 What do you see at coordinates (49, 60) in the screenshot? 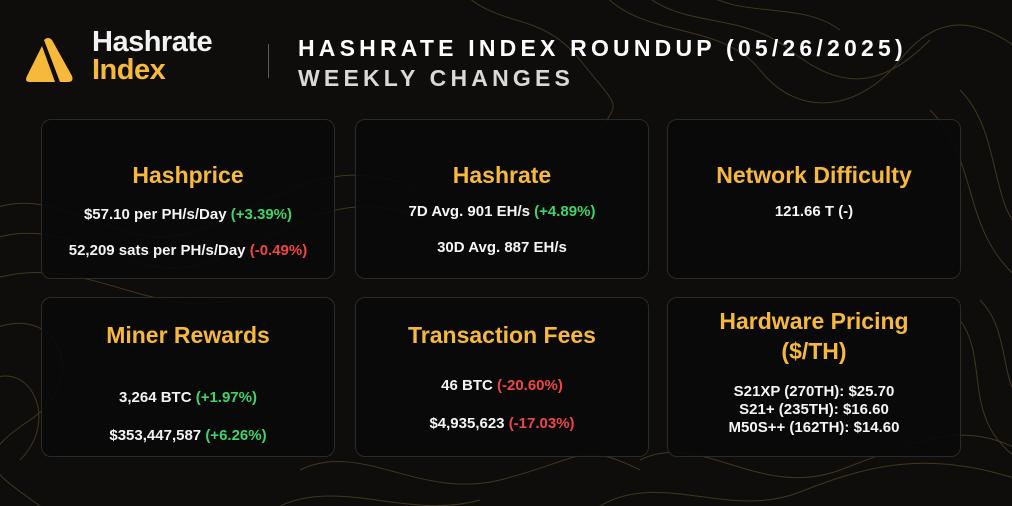
I see `hashrate-index-logo-icon` at bounding box center [49, 60].